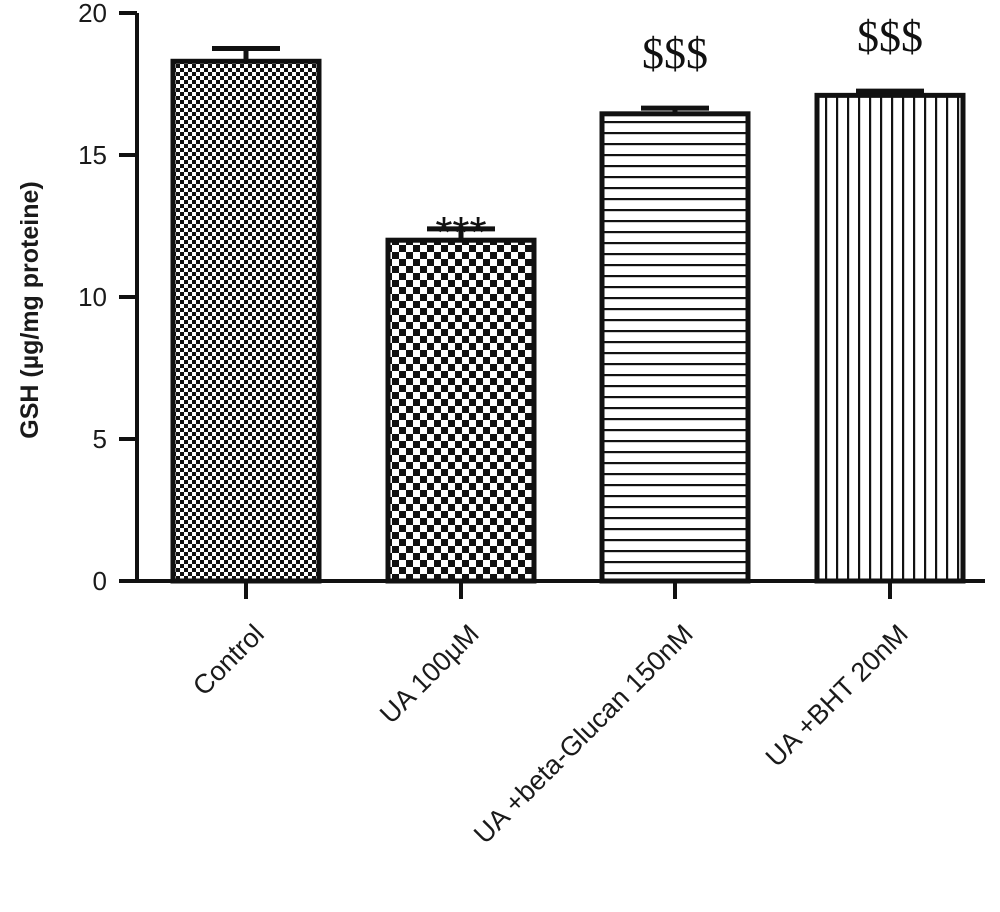 The height and width of the screenshot is (912, 1000). What do you see at coordinates (30, 309) in the screenshot?
I see `y-axis-title: GSH (µg/mg proteine)` at bounding box center [30, 309].